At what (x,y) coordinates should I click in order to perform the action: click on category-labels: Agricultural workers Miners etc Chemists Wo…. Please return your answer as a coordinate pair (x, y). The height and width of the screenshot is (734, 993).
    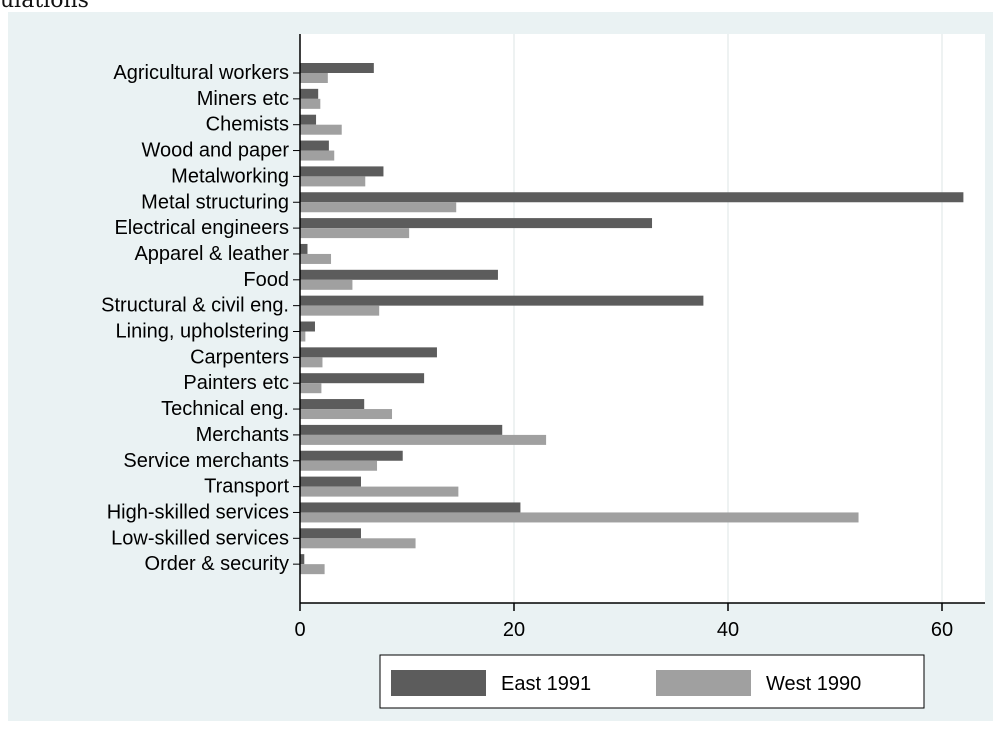
    Looking at the image, I should click on (200, 318).